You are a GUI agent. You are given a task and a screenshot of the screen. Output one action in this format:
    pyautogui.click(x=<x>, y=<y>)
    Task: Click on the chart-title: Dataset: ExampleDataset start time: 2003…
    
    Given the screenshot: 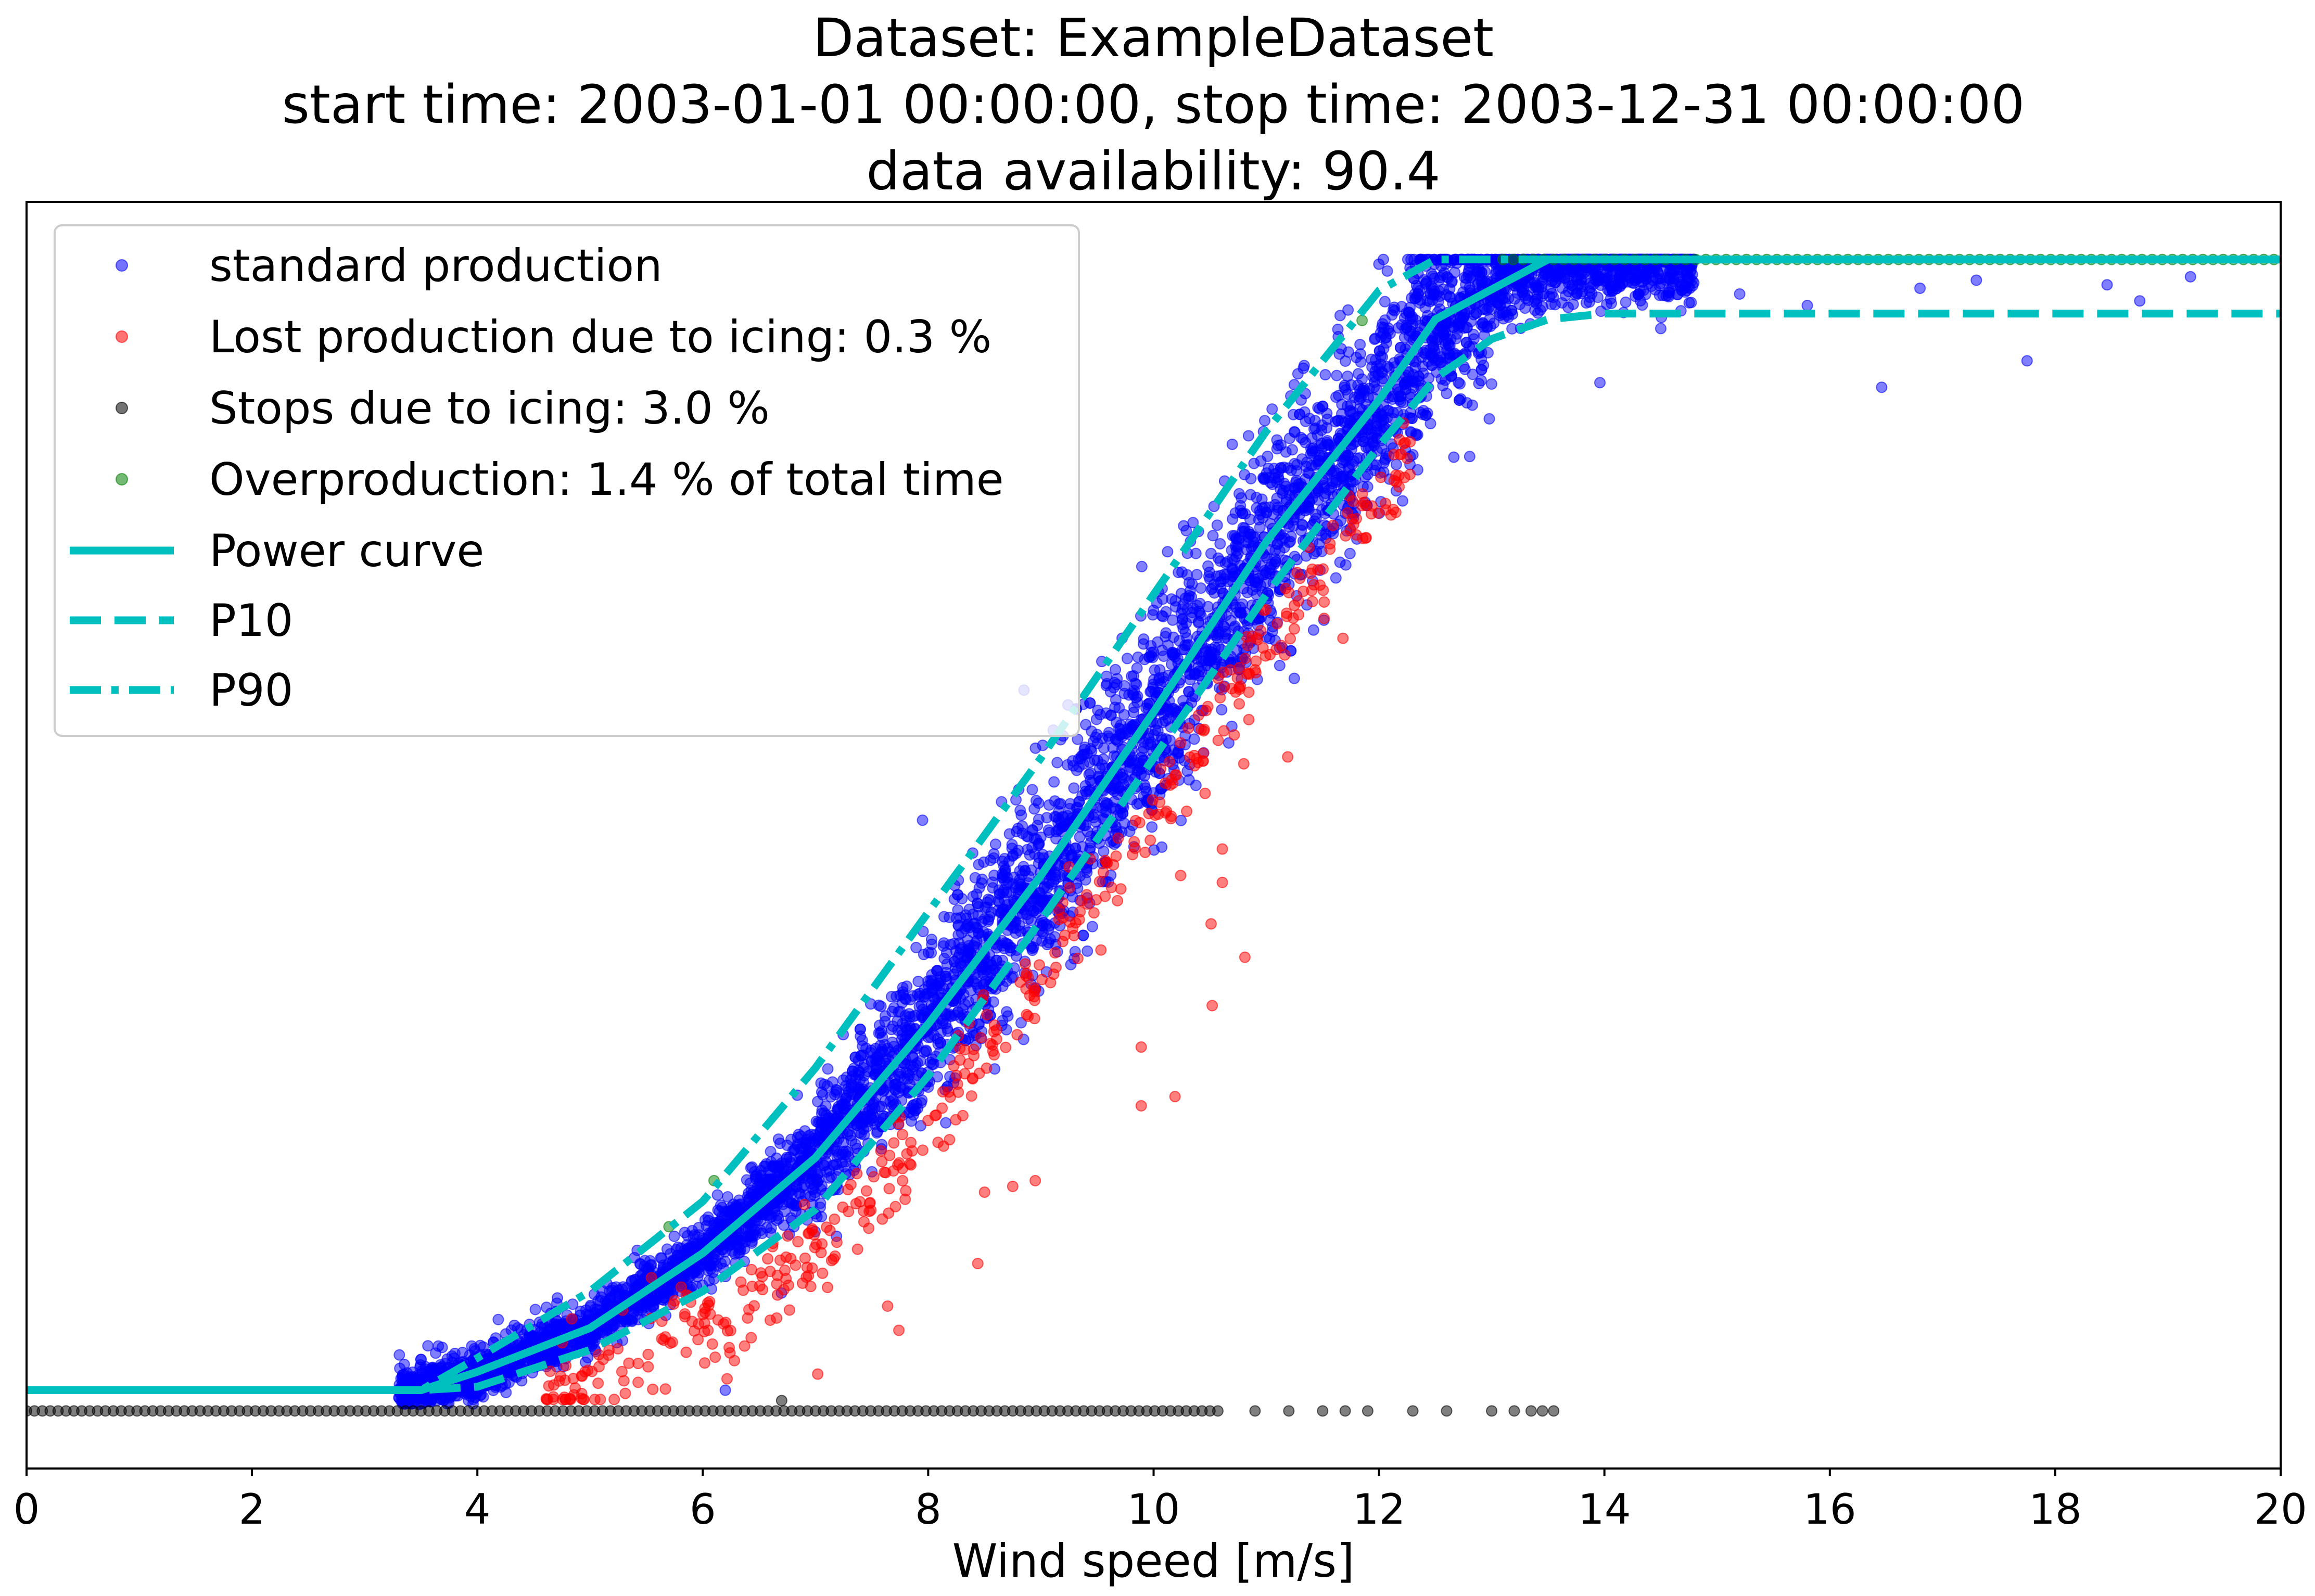 What is the action you would take?
    pyautogui.click(x=1153, y=104)
    